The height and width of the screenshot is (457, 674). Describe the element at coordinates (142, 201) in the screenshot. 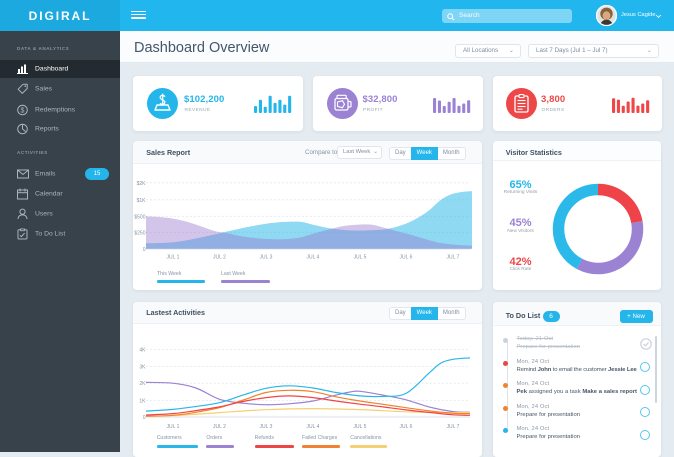

I see `svg-text: $1K` at that location.